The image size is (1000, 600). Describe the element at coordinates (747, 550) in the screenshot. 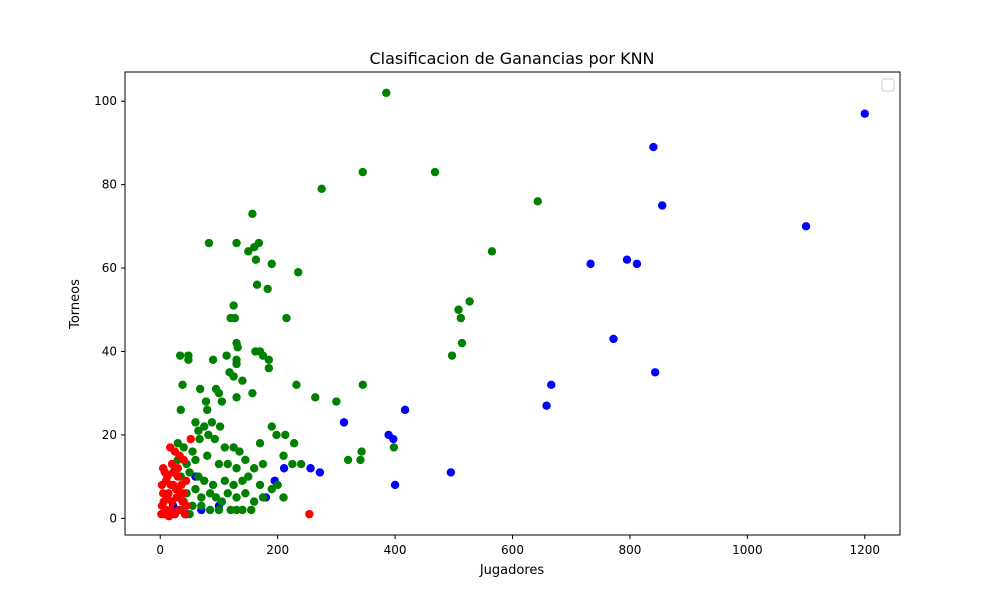

I see `x-tick-label: 1000` at that location.